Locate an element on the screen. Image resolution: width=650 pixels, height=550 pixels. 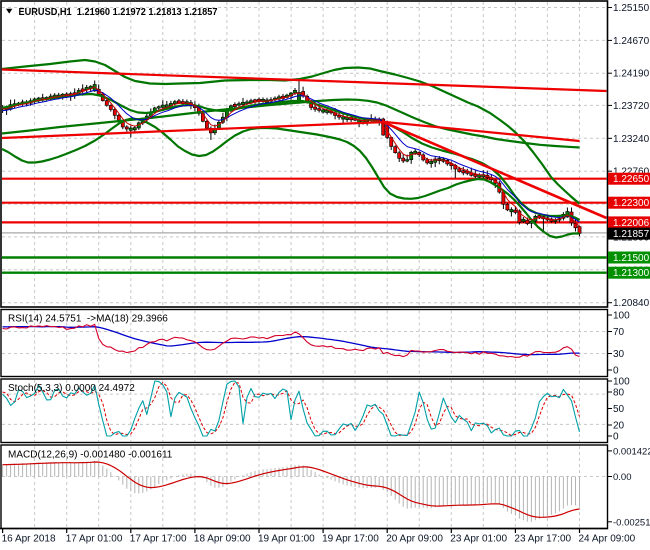
svg-text: 70 is located at coordinates (619, 332).